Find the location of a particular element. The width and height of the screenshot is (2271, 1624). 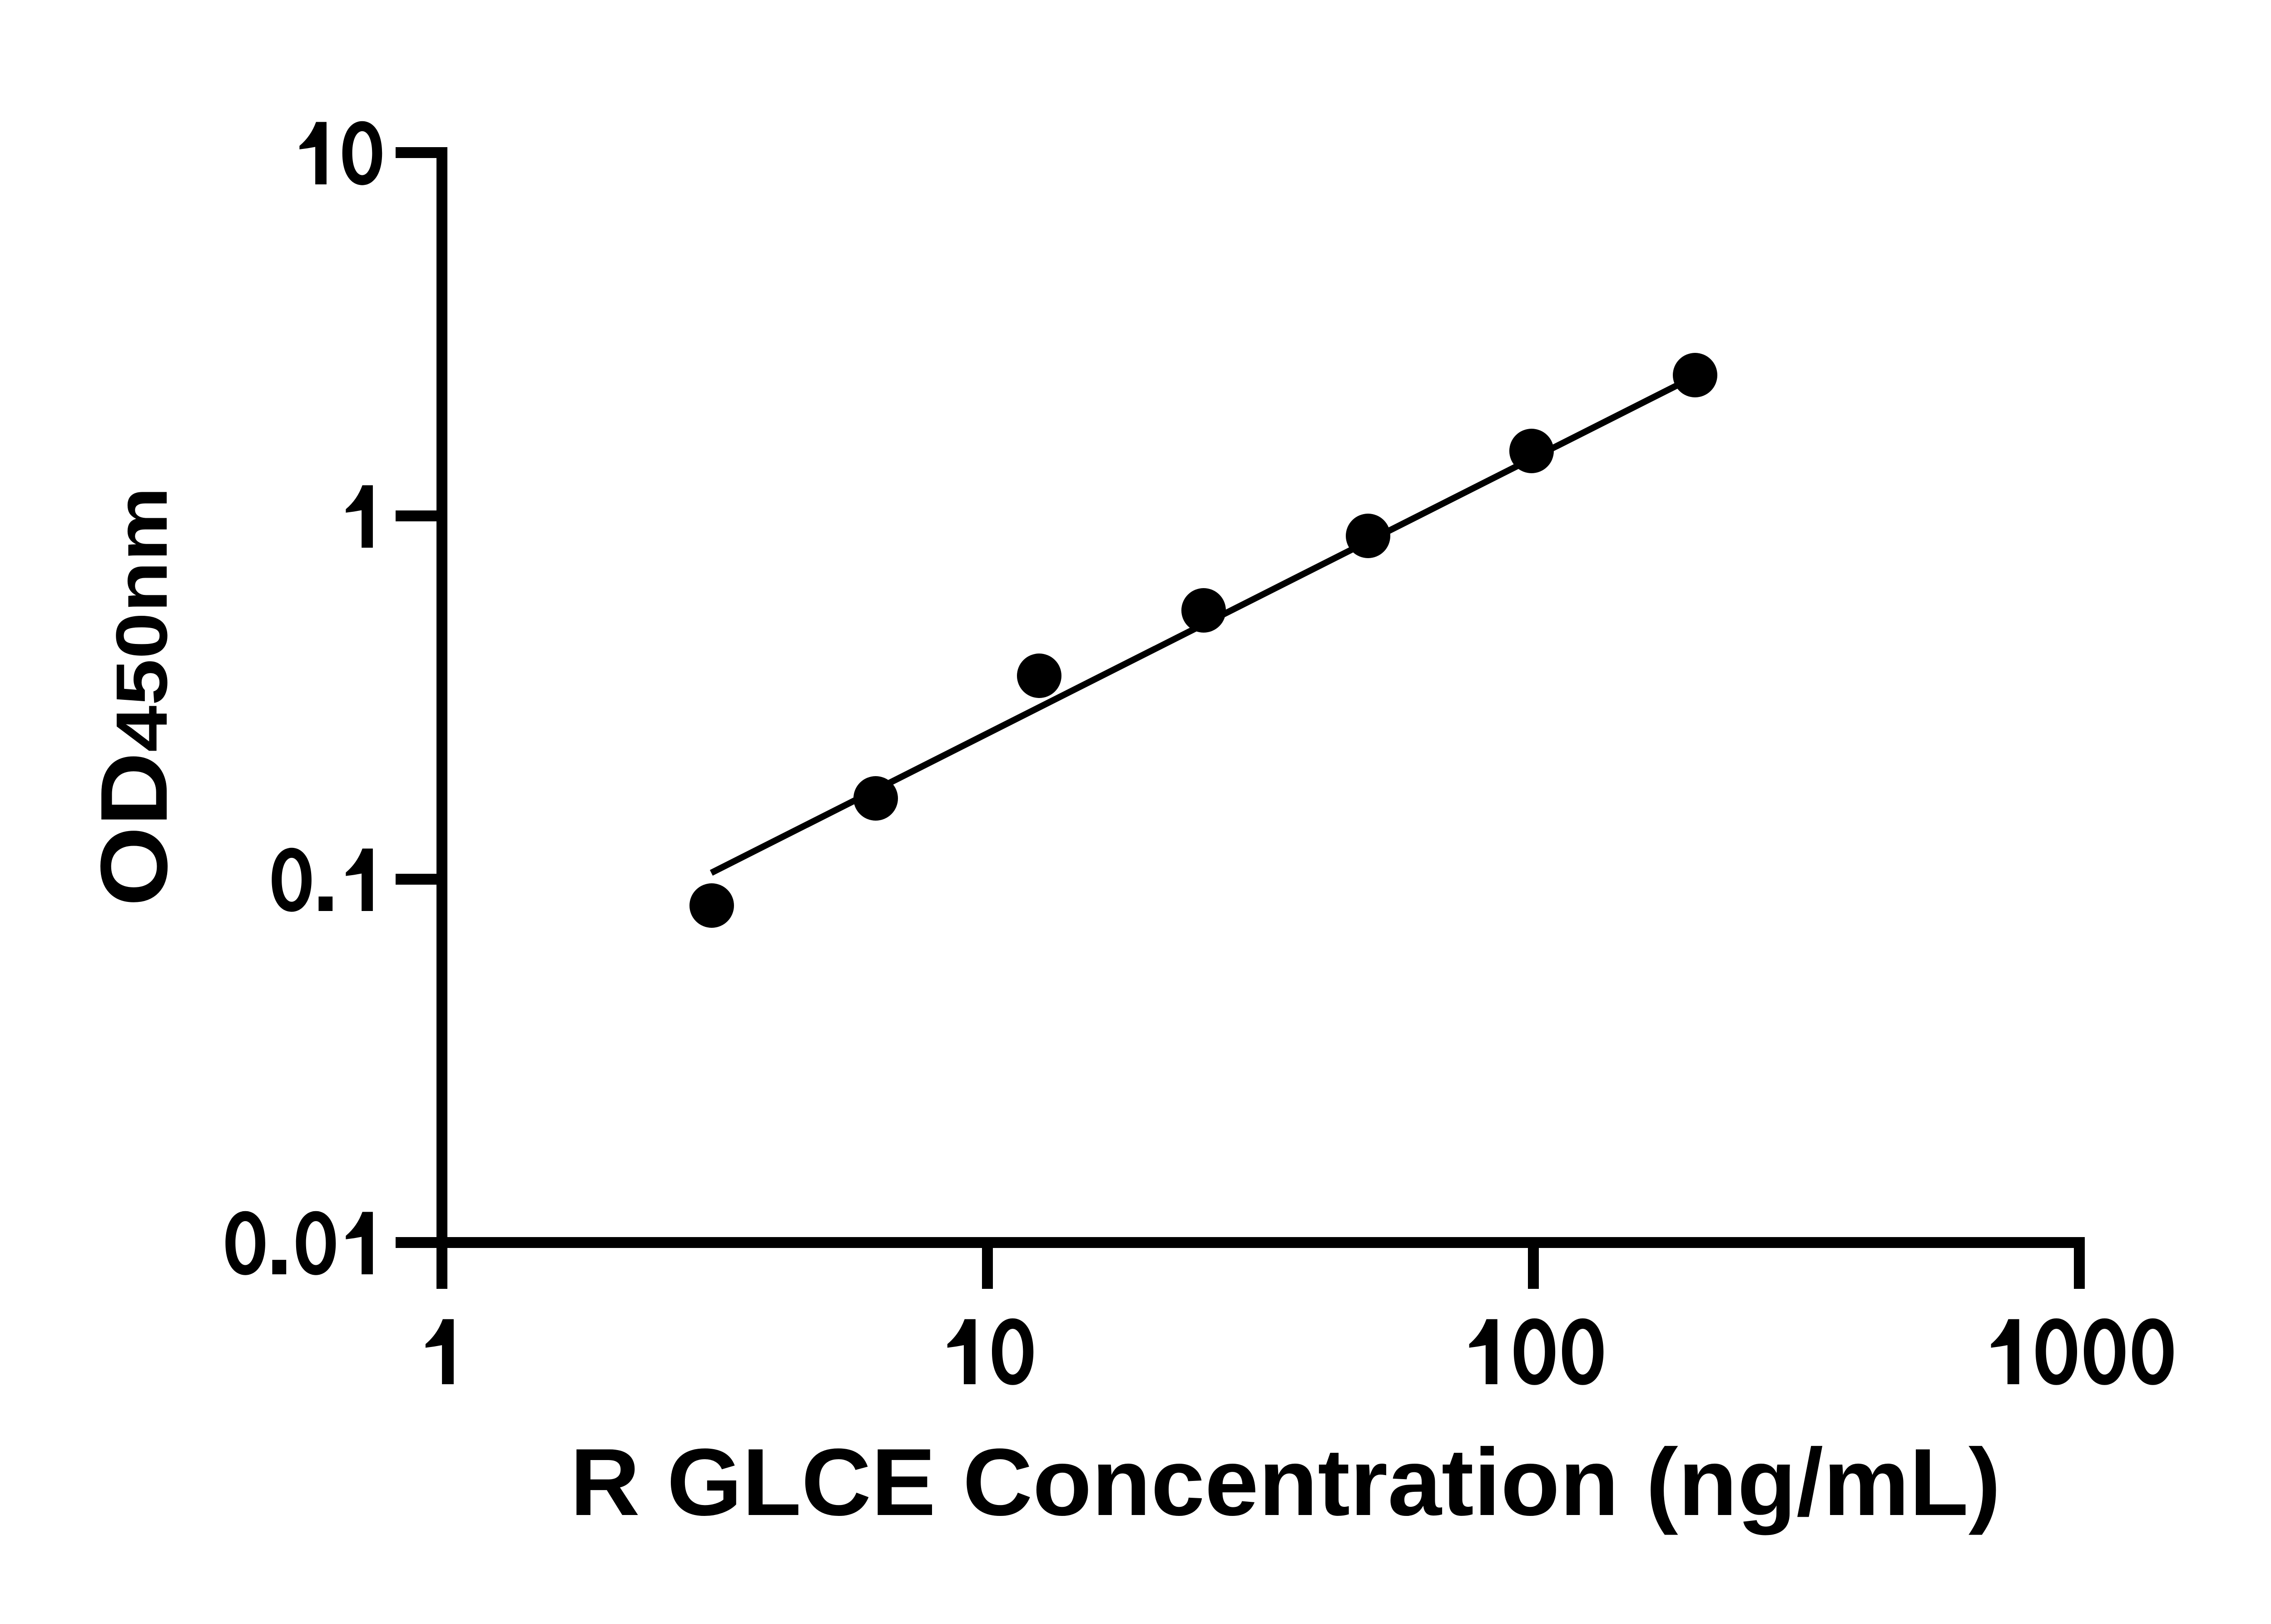

svg-text: R GLCE Concentration (ng/mL) is located at coordinates (1285, 1482).